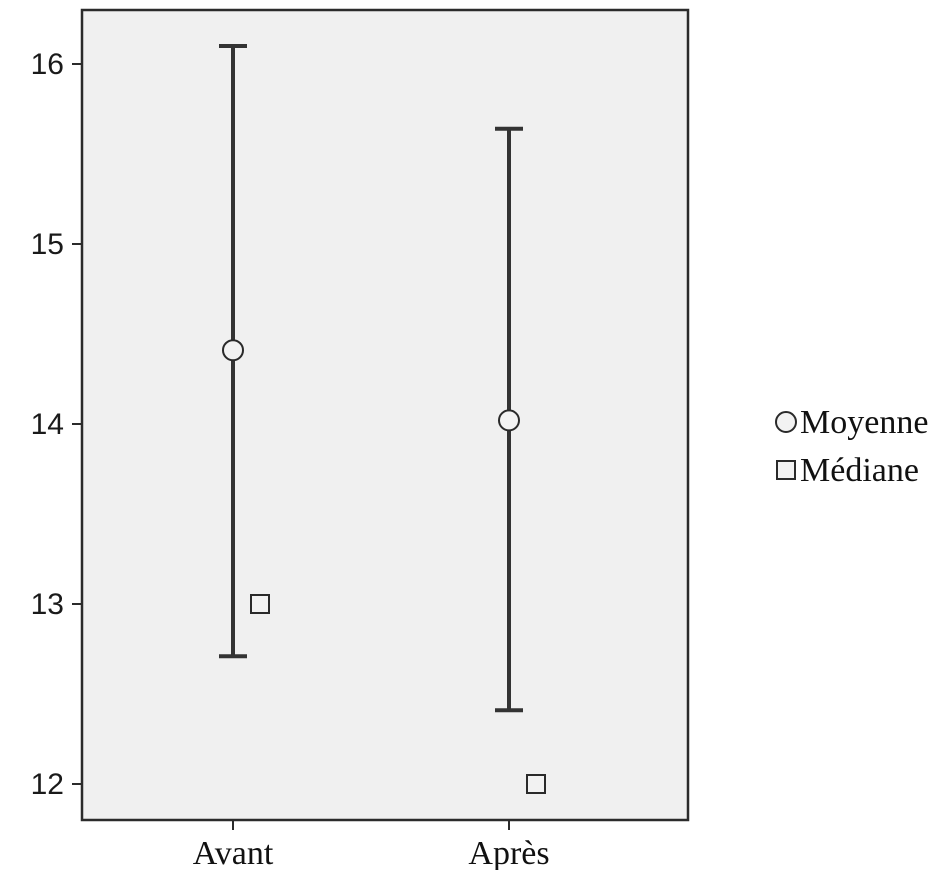 Image resolution: width=946 pixels, height=870 pixels. What do you see at coordinates (47, 784) in the screenshot?
I see `y-tick-label: 12` at bounding box center [47, 784].